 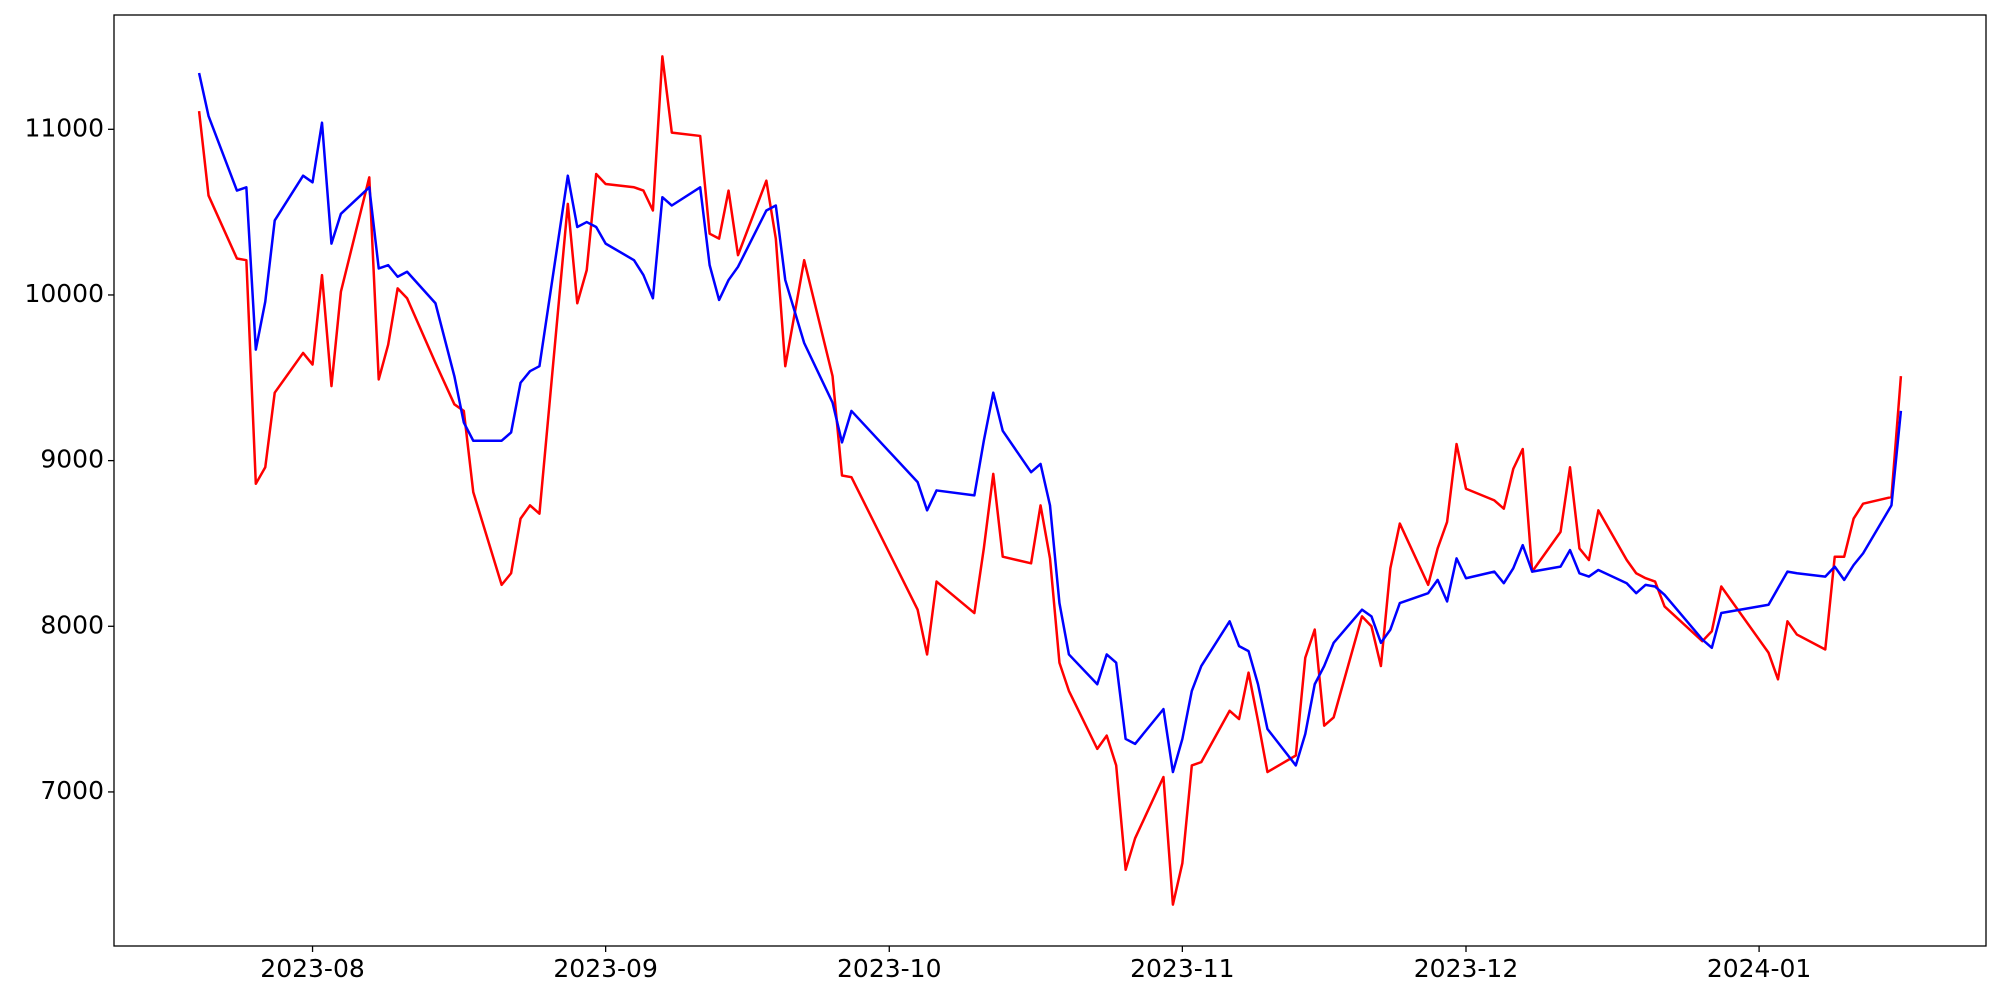 What do you see at coordinates (64, 127) in the screenshot?
I see `y-tick-label: 11000` at bounding box center [64, 127].